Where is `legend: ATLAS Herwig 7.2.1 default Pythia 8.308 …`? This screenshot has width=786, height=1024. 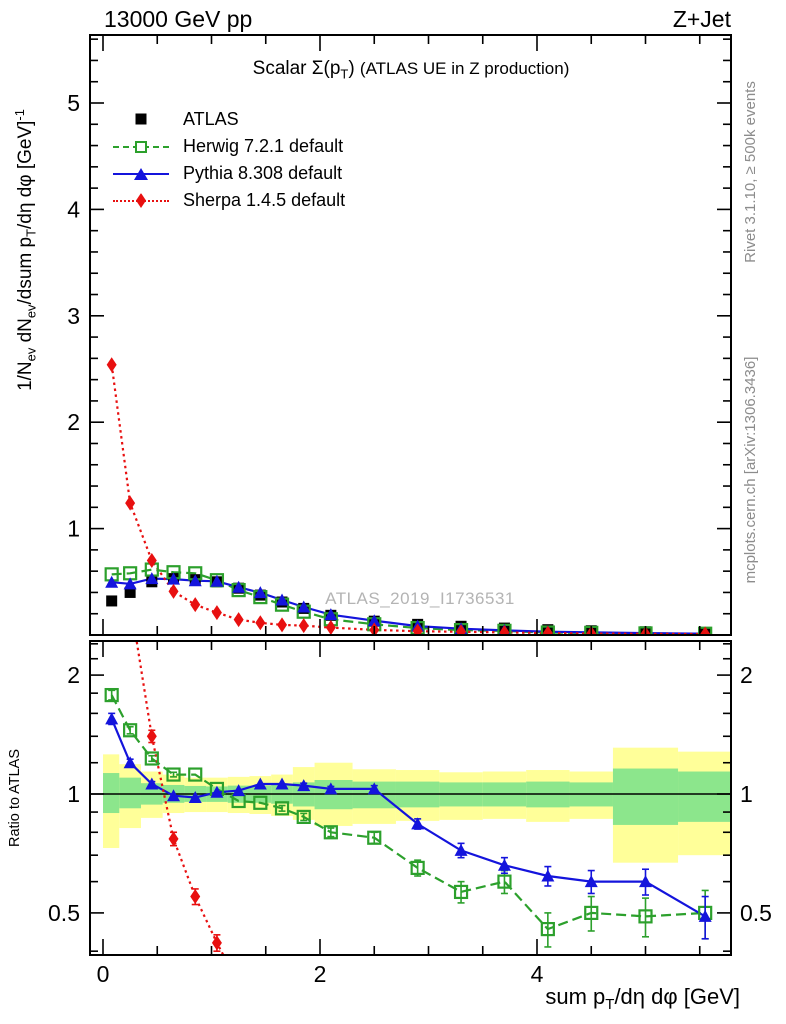 legend: ATLAS Herwig 7.2.1 default Pythia 8.308 … is located at coordinates (229, 160).